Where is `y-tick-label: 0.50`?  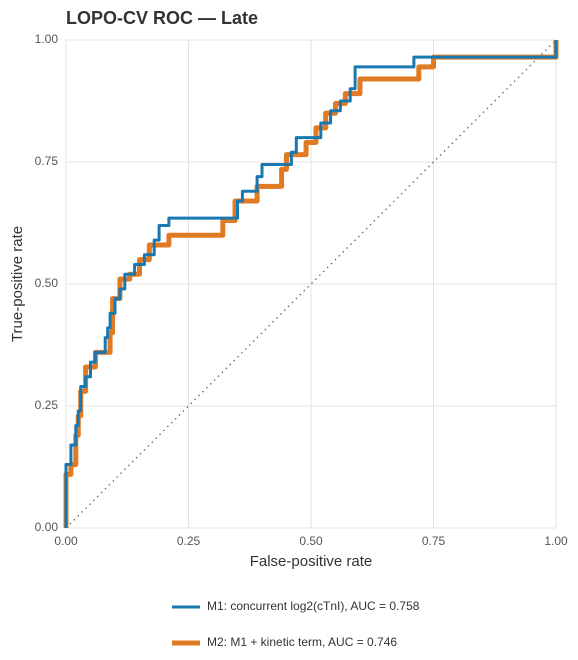 y-tick-label: 0.50 is located at coordinates (47, 283).